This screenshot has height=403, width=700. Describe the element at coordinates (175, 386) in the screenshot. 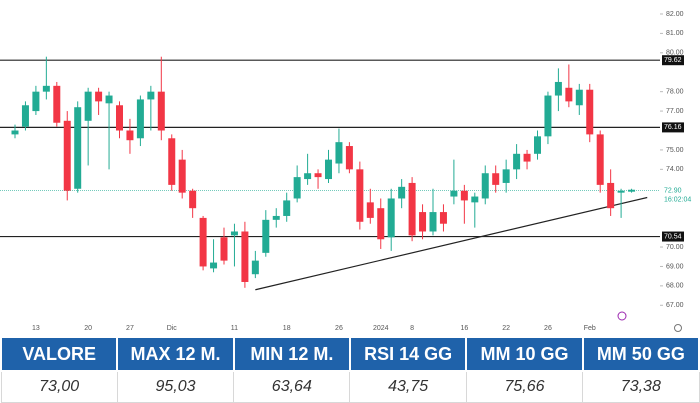

I see `table-value: 95,03` at that location.